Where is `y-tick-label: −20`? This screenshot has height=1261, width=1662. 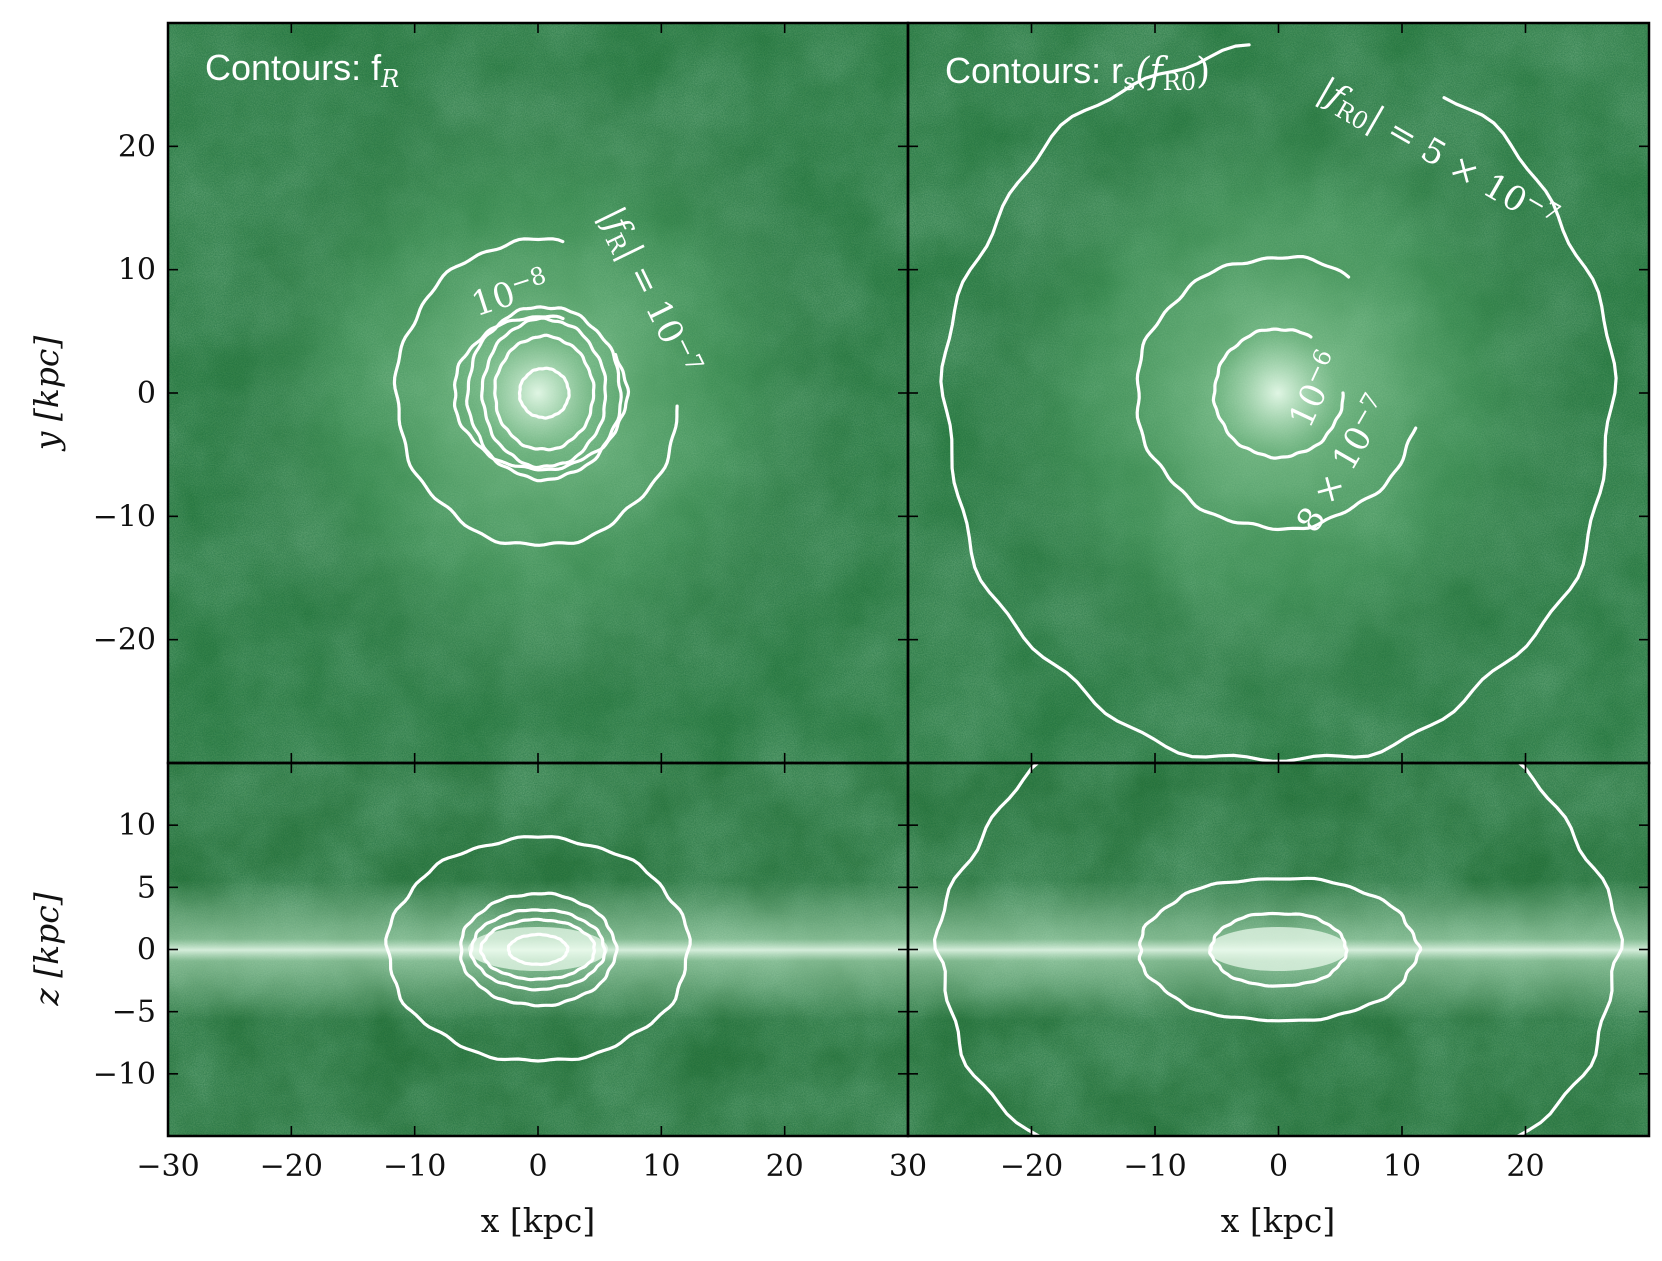 y-tick-label: −20 is located at coordinates (124, 640).